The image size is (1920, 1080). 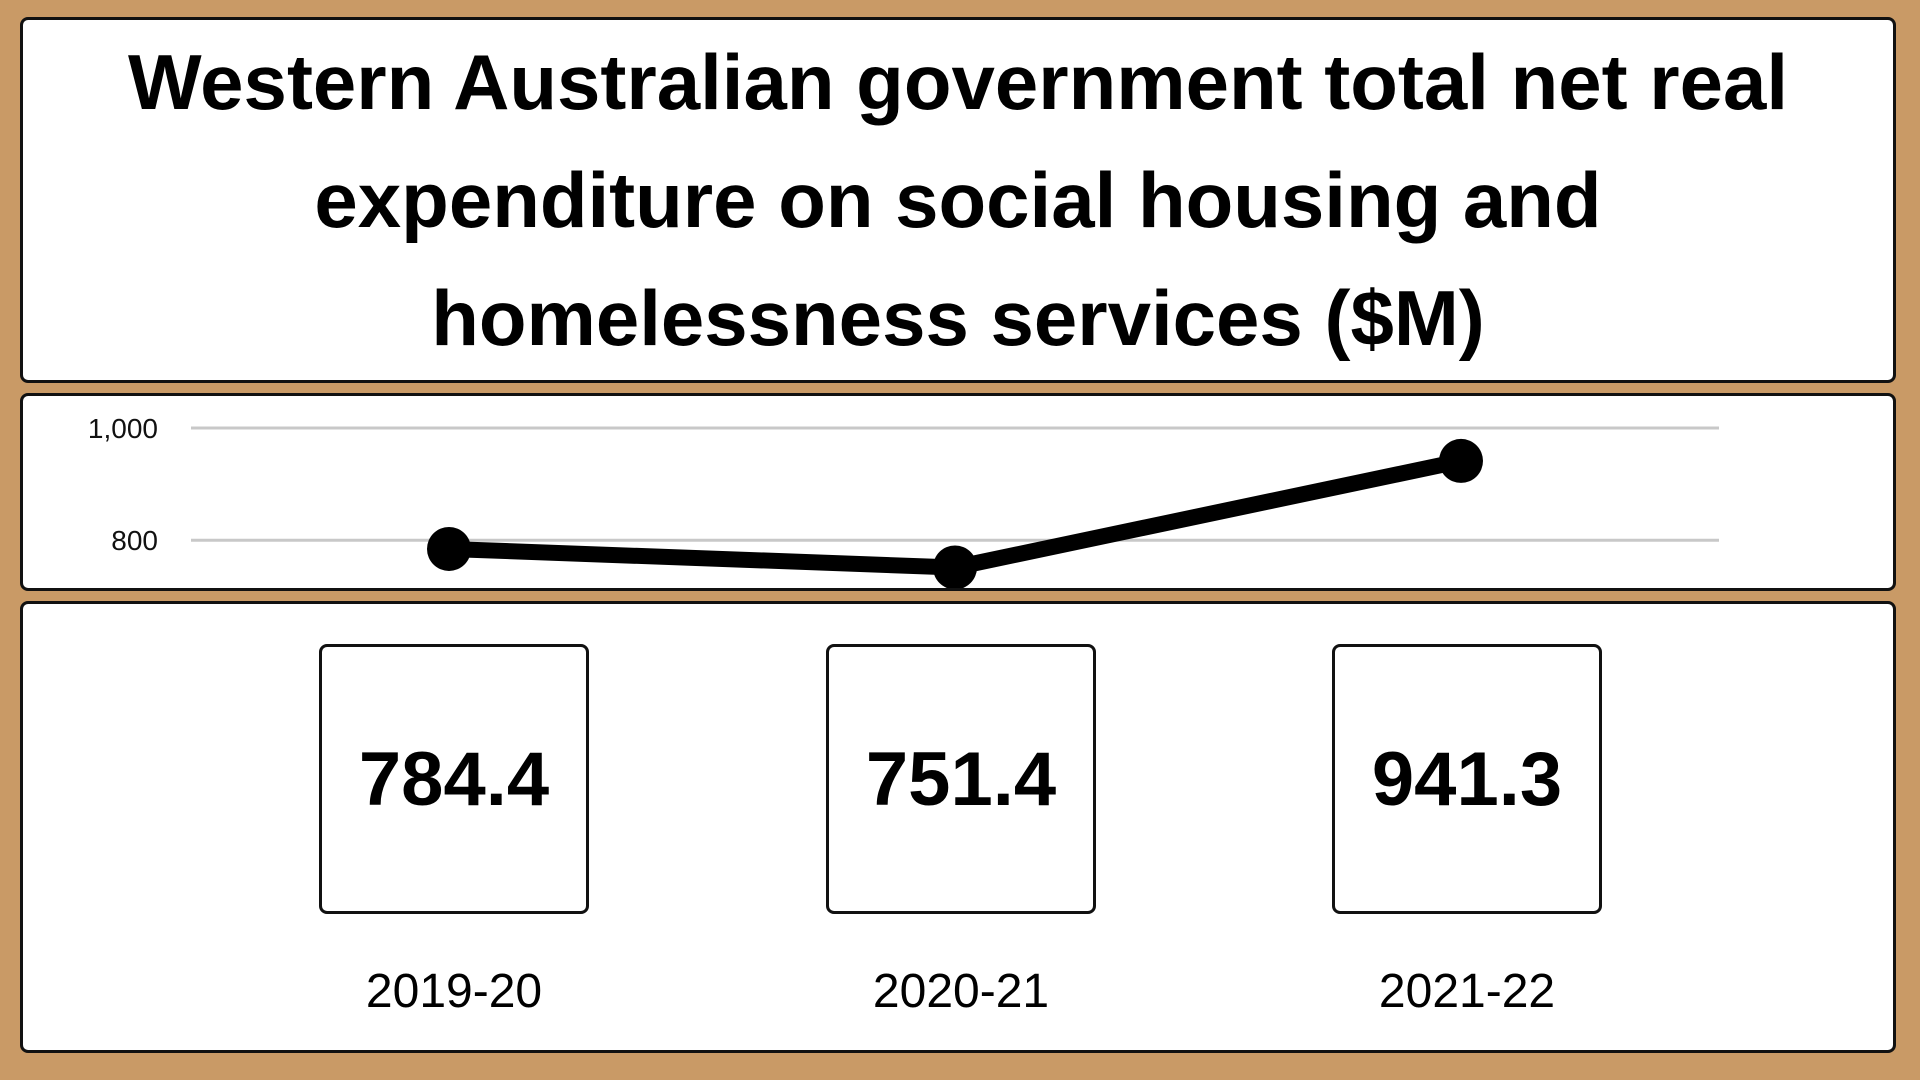 What do you see at coordinates (961, 991) in the screenshot?
I see `category-label: 2020-21` at bounding box center [961, 991].